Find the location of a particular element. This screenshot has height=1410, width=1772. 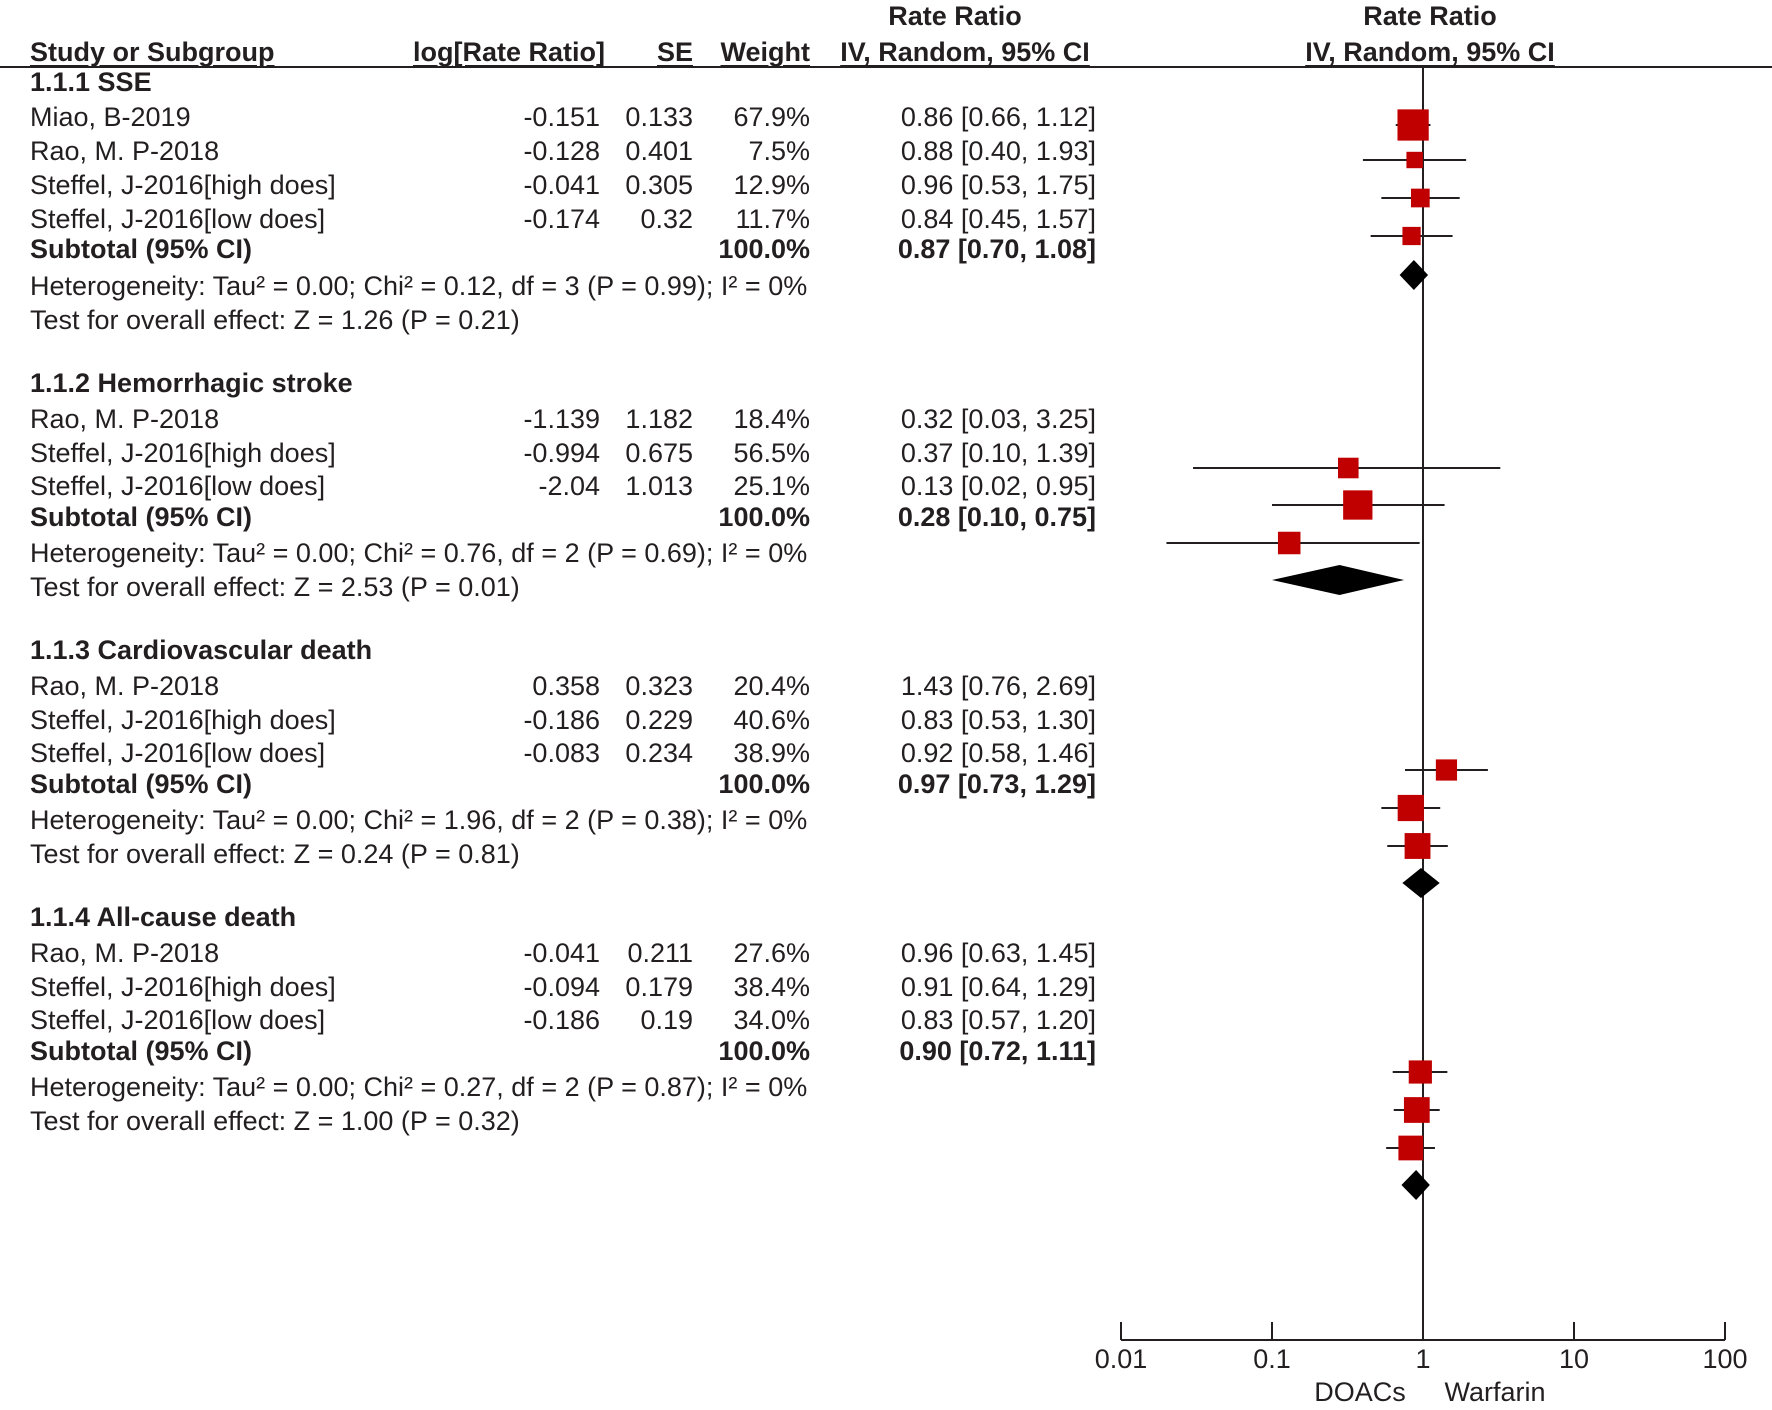

study-ci-text: 0.83 [0.53, 1.30] is located at coordinates (998, 720).